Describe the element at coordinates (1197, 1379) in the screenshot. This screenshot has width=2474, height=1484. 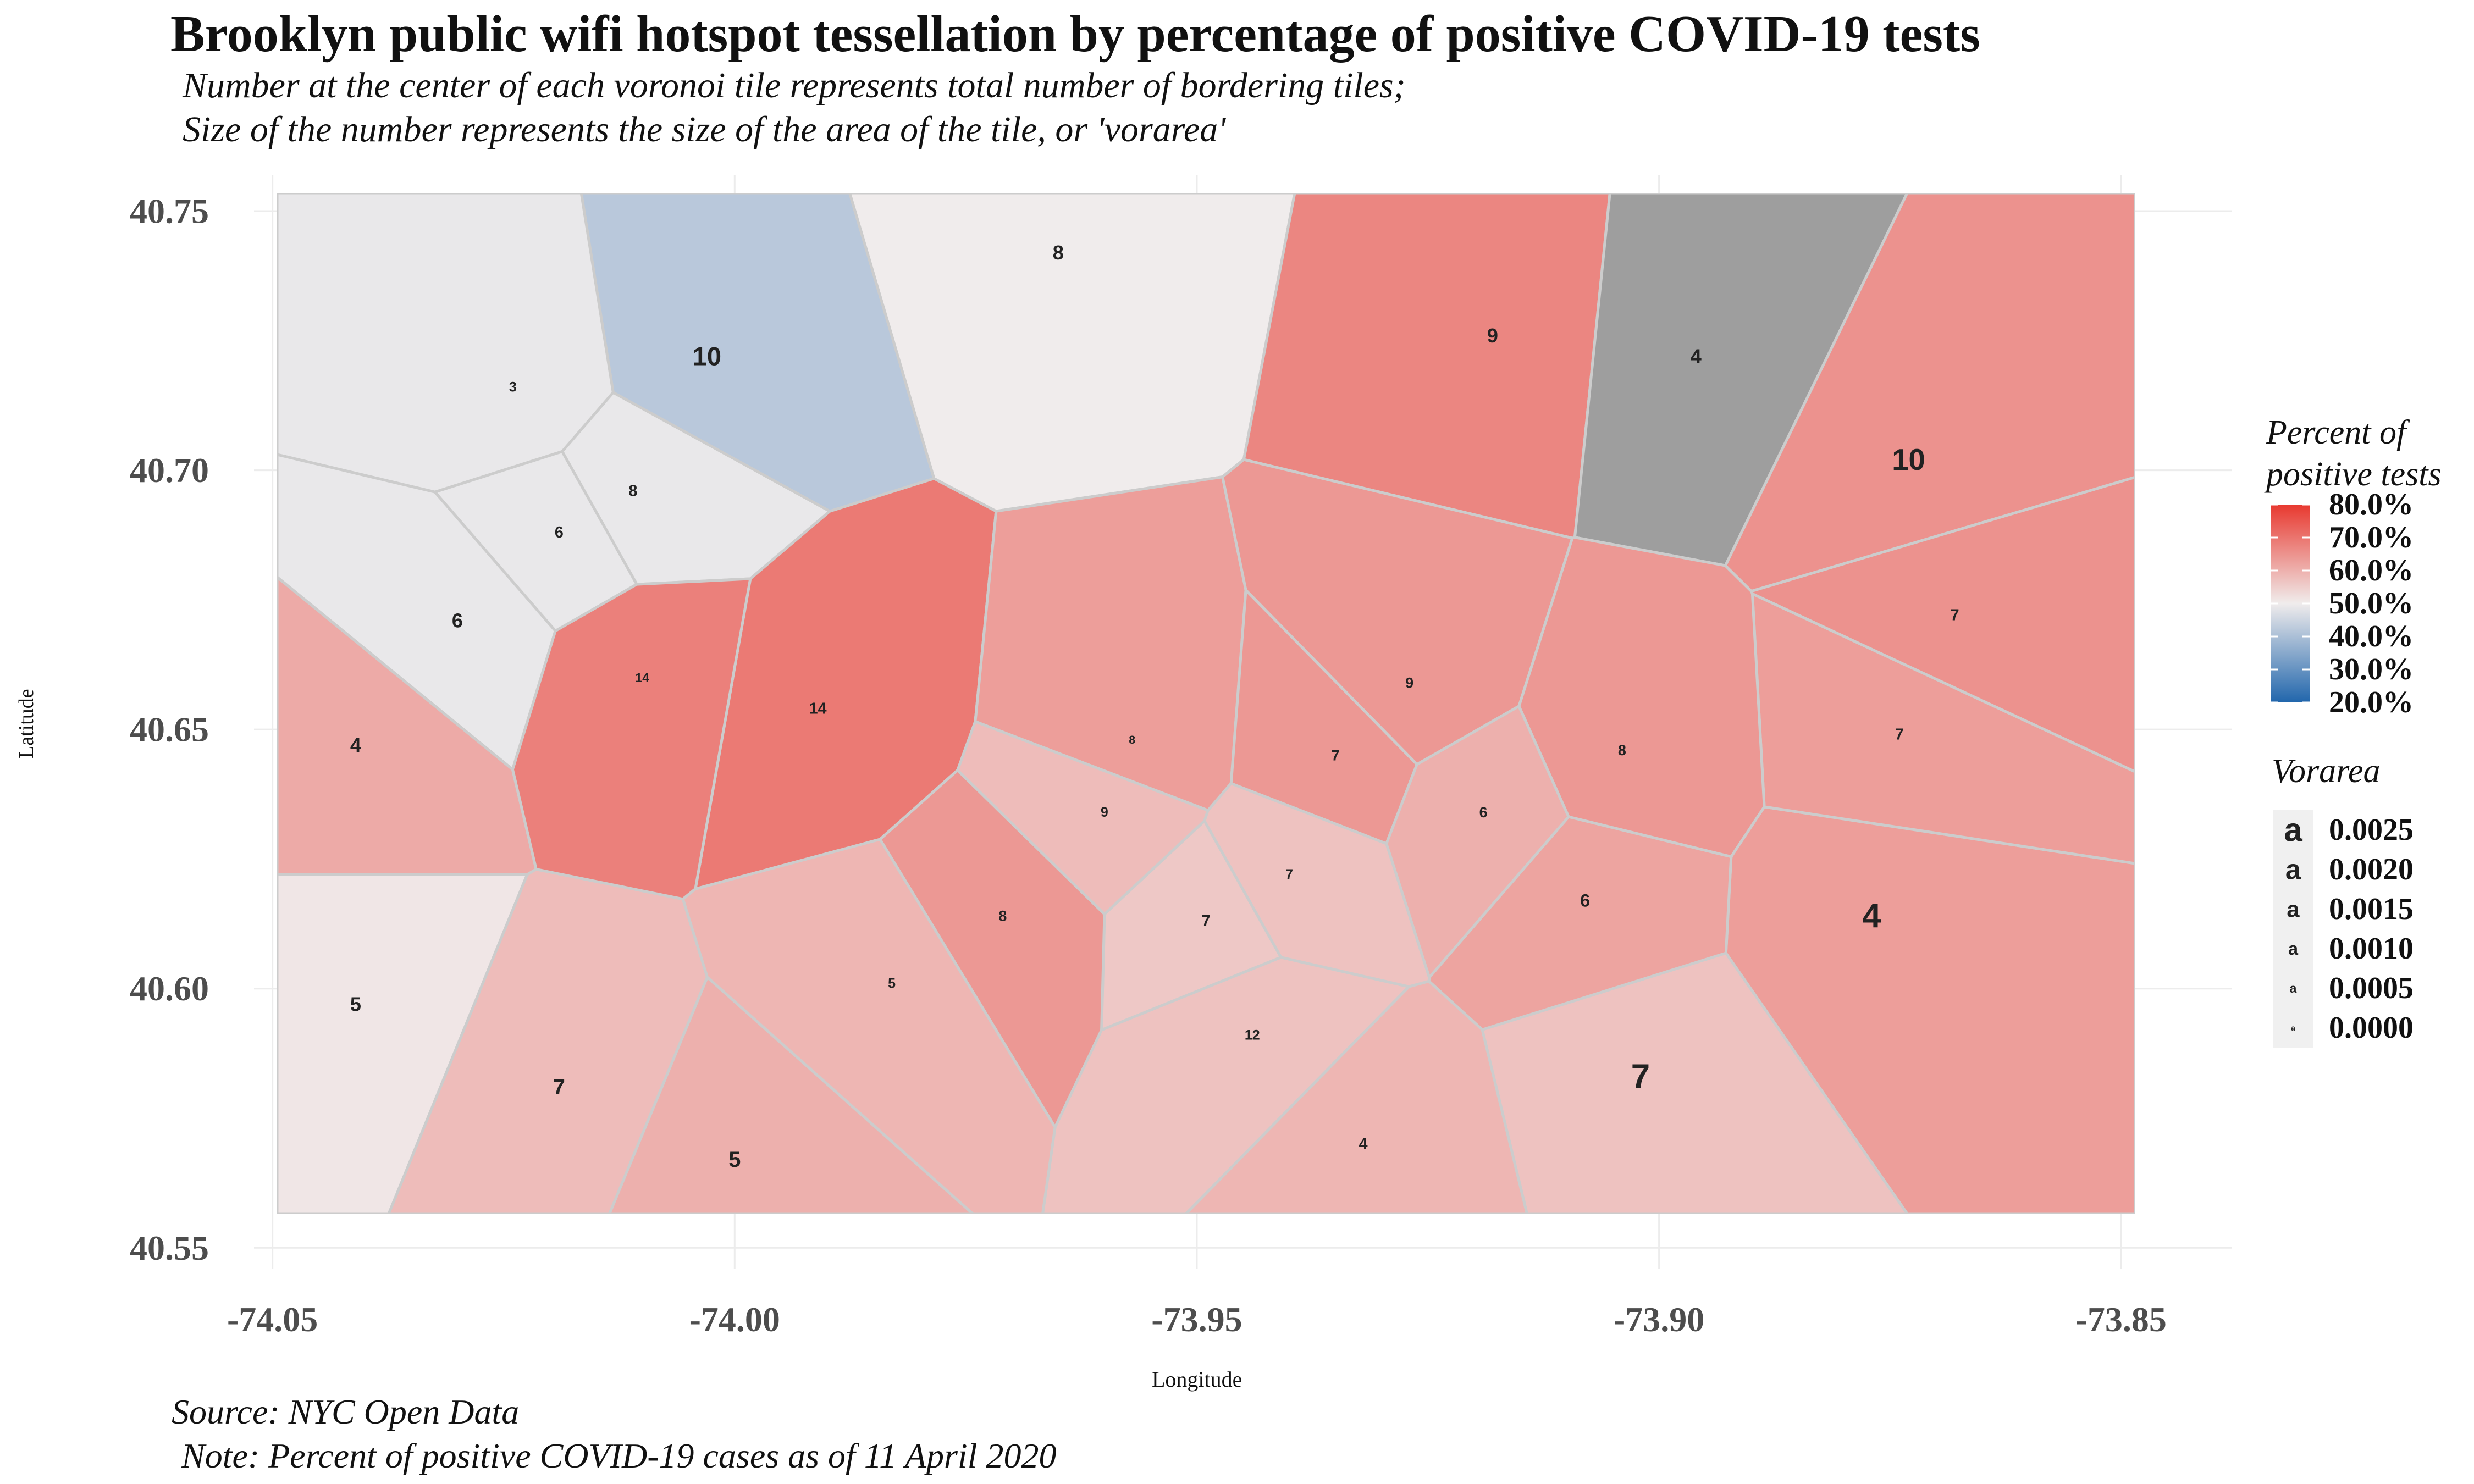
I see `x-axis-label: Longitude` at that location.